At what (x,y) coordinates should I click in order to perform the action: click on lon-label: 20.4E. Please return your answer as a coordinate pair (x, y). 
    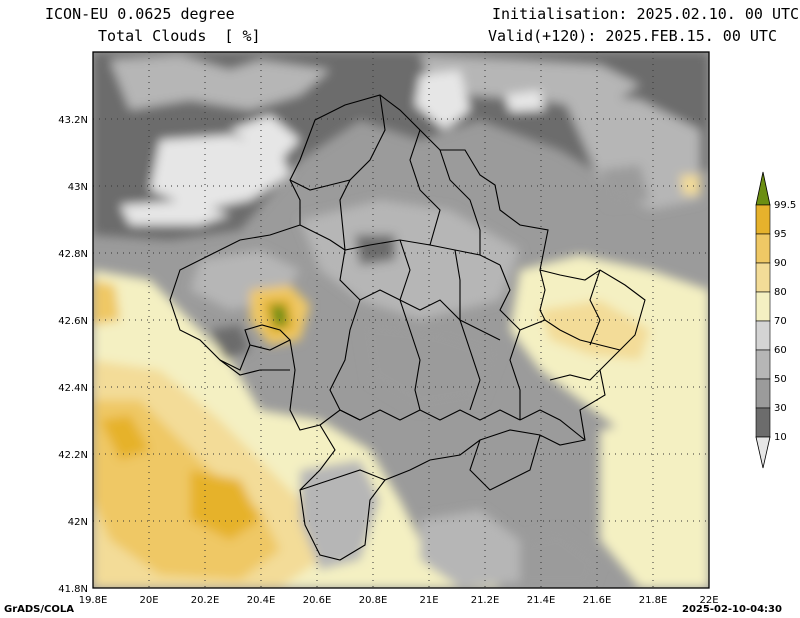
    Looking at the image, I should click on (261, 600).